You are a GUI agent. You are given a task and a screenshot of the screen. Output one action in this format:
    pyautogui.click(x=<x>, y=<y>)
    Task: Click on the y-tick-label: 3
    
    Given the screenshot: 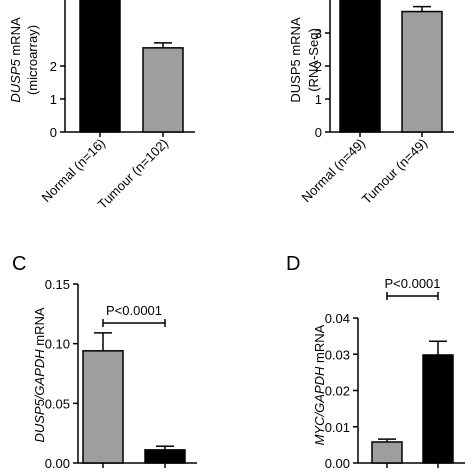 What is the action you would take?
    pyautogui.click(x=318, y=33)
    